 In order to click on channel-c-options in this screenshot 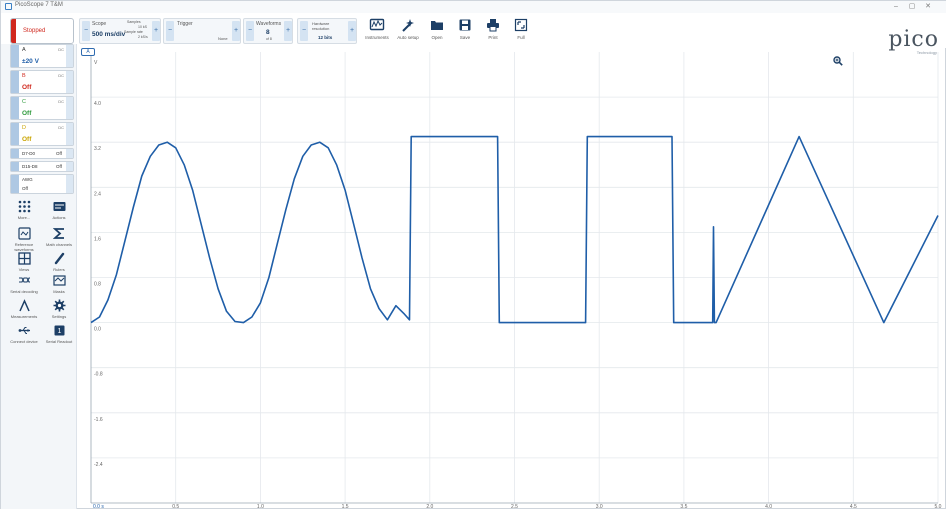, I will do `click(69, 108)`.